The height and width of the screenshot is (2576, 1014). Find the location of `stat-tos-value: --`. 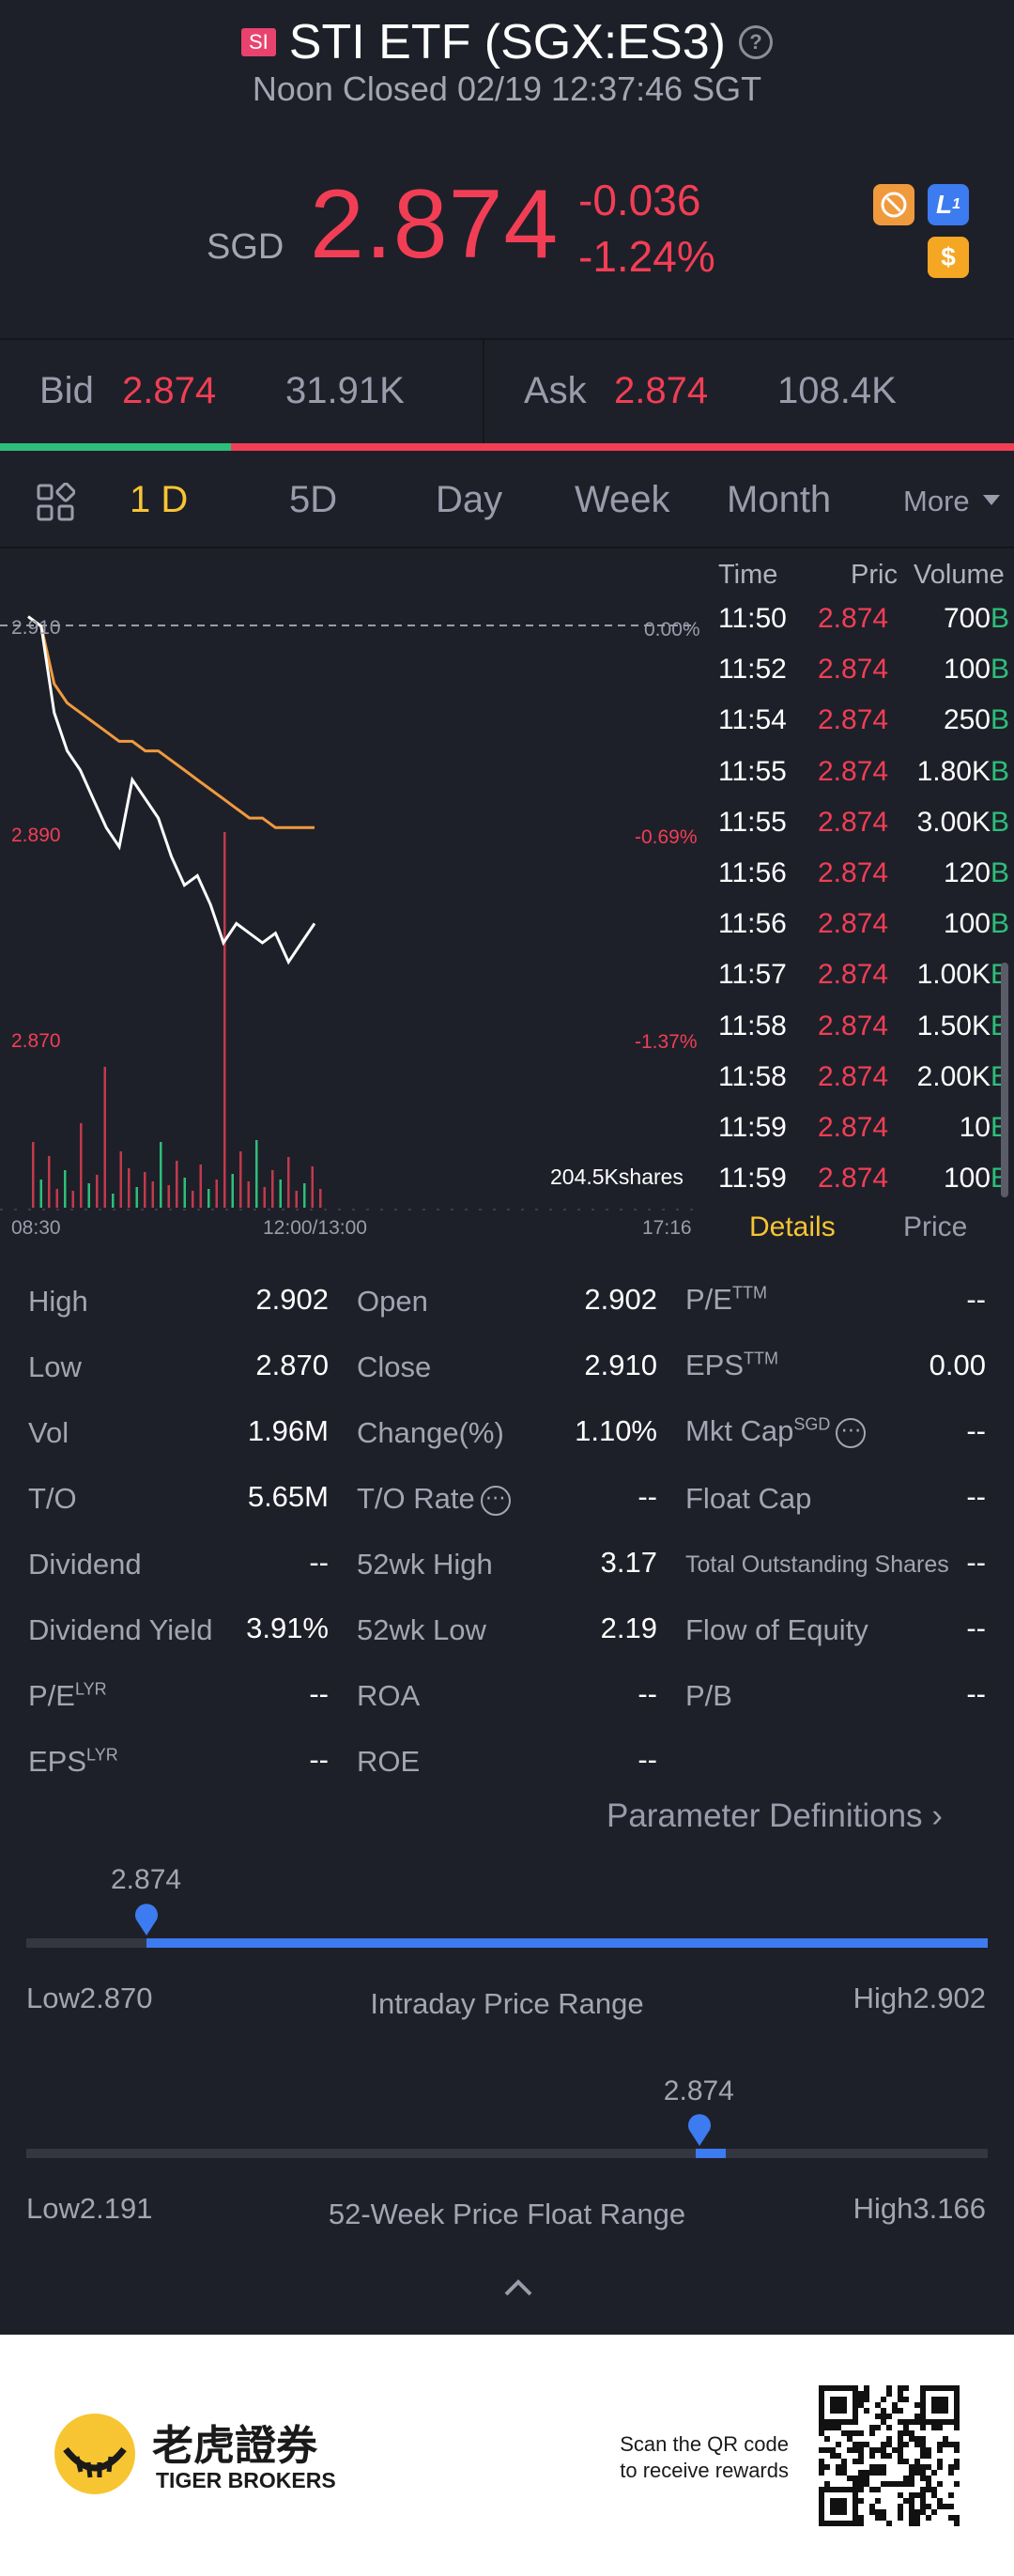

stat-tos-value: -- is located at coordinates (976, 1562).